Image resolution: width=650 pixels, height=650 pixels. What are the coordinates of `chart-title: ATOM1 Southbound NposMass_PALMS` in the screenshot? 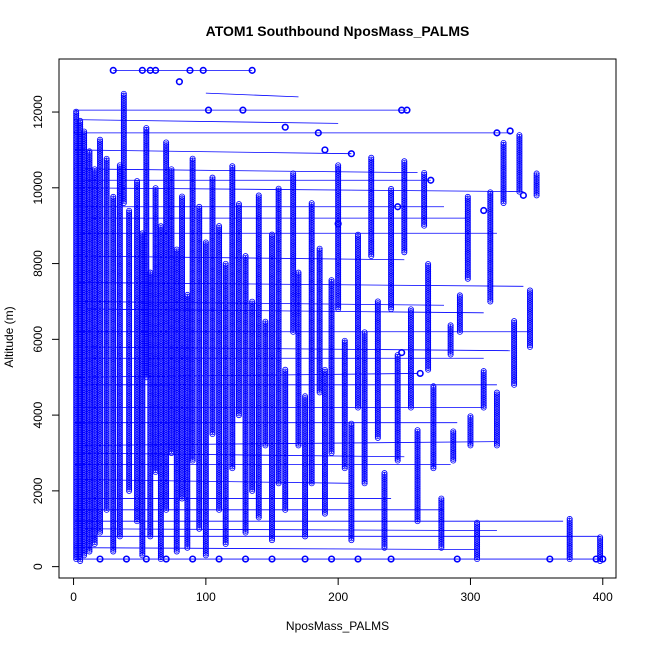 It's located at (338, 31).